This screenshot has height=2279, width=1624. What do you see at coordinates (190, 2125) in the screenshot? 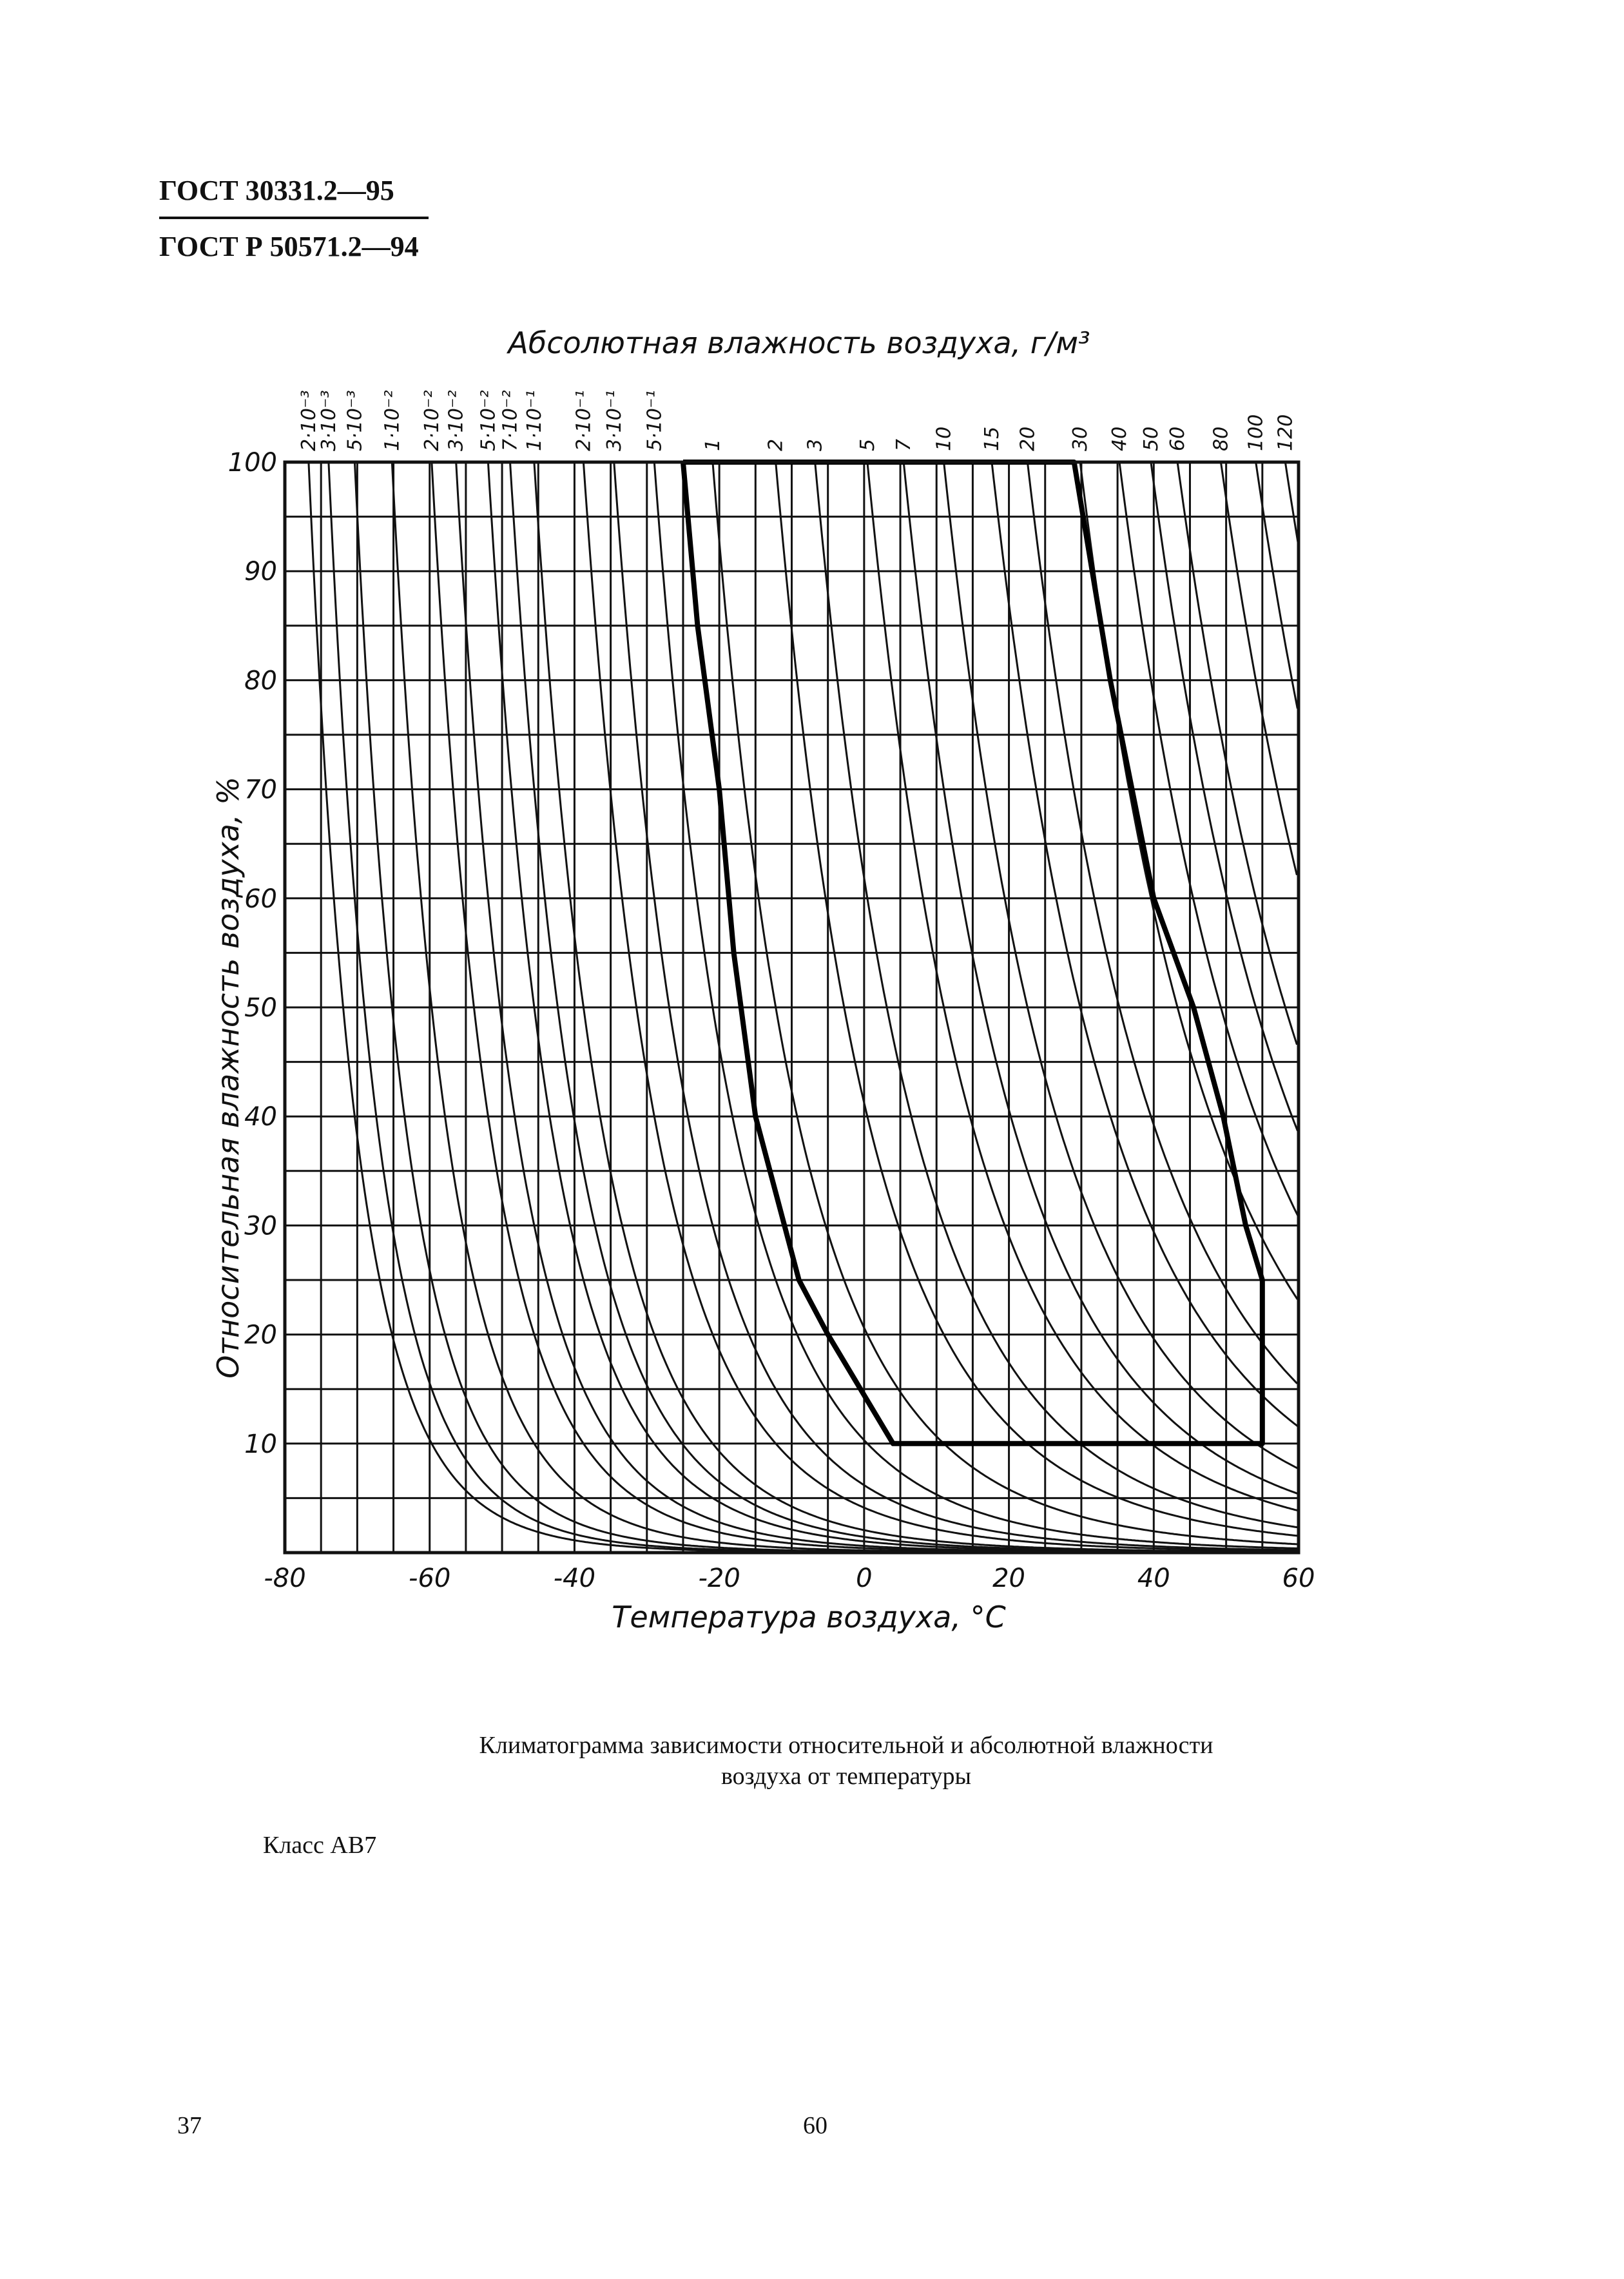
I see `page-number-left: 37` at bounding box center [190, 2125].